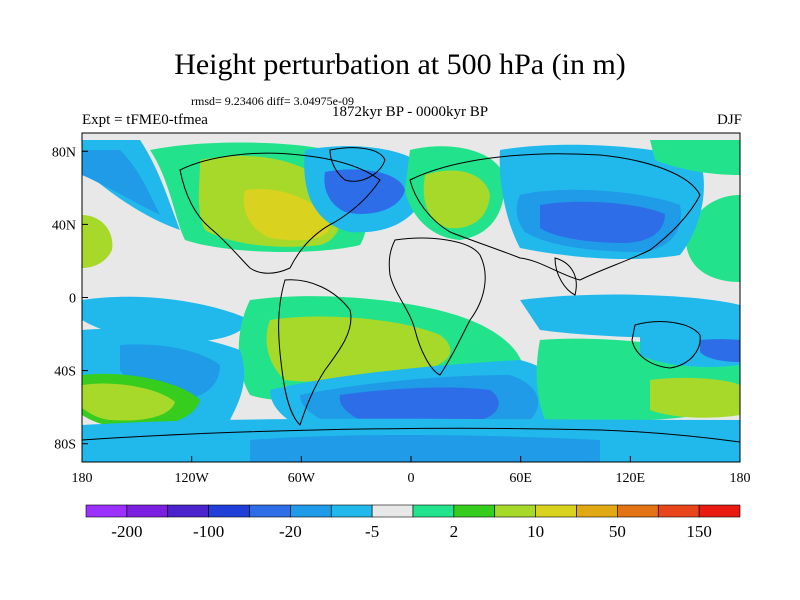 This screenshot has height=600, width=800. I want to click on lon-tick-label: 60W, so click(302, 478).